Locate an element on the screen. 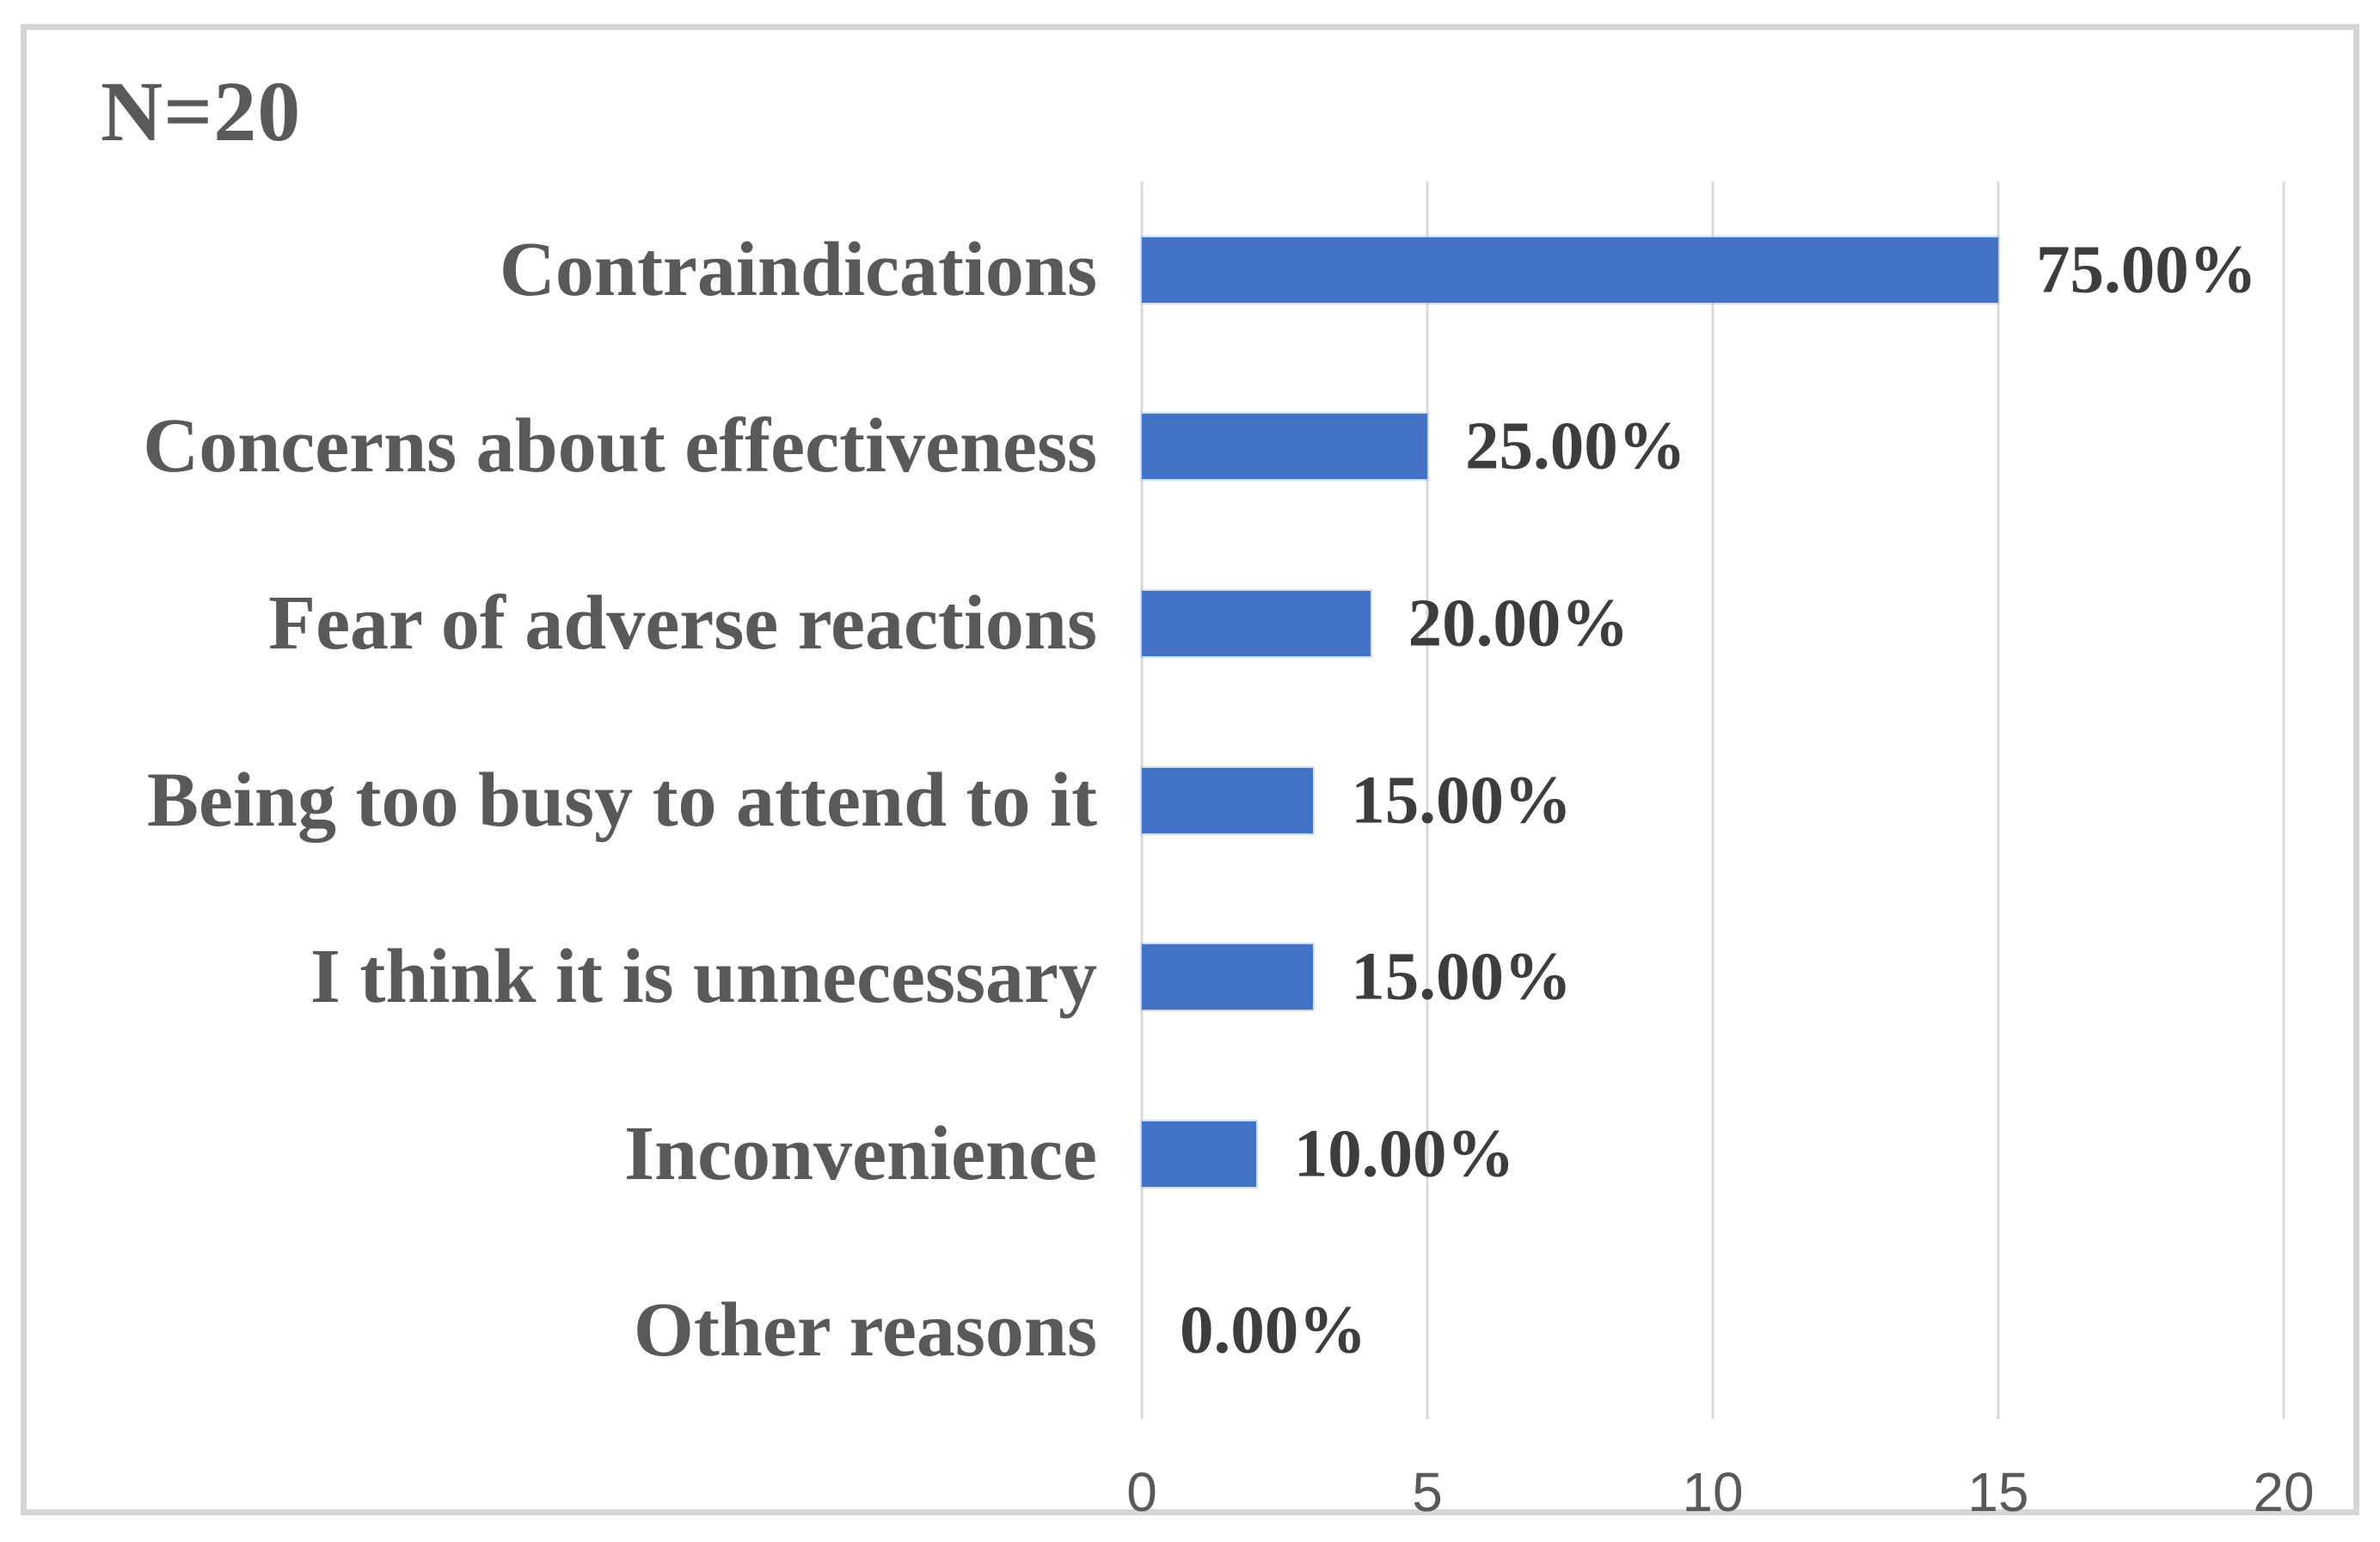 This screenshot has height=1542, width=2380. x-tick-label: 0 is located at coordinates (1142, 1492).